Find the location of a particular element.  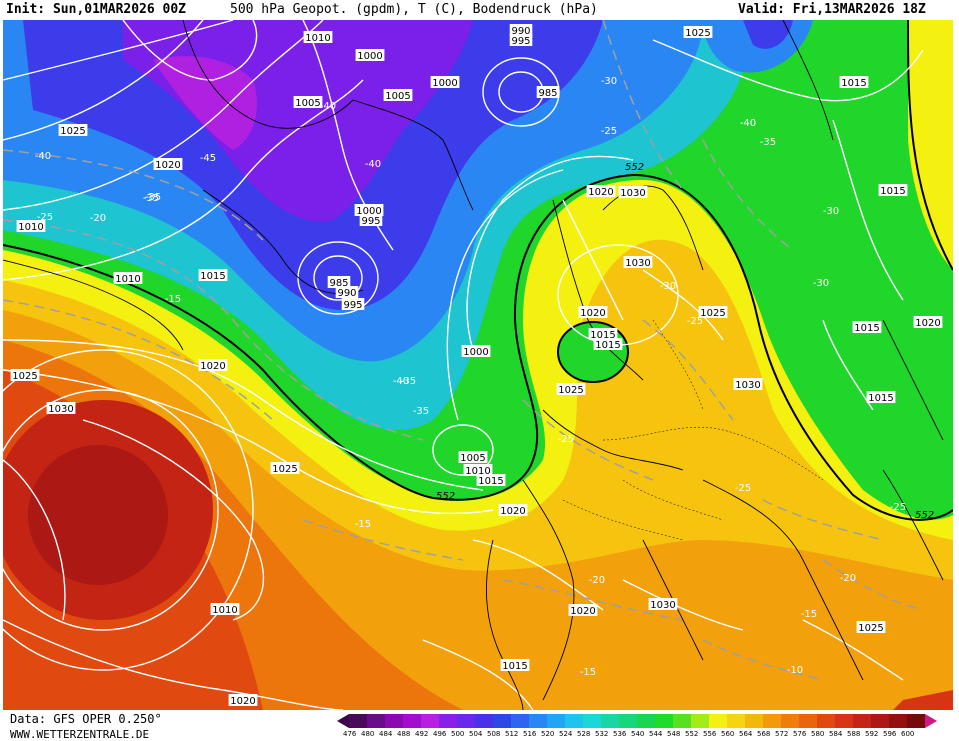

legend-tick-label: 500 is located at coordinates (458, 734).